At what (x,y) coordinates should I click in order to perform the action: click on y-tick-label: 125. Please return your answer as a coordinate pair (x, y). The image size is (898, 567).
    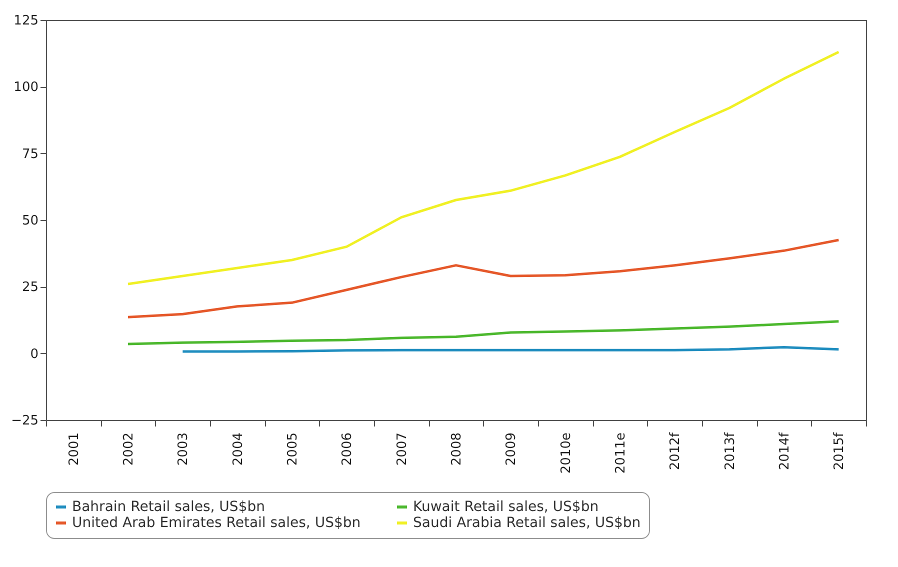
    Looking at the image, I should click on (26, 21).